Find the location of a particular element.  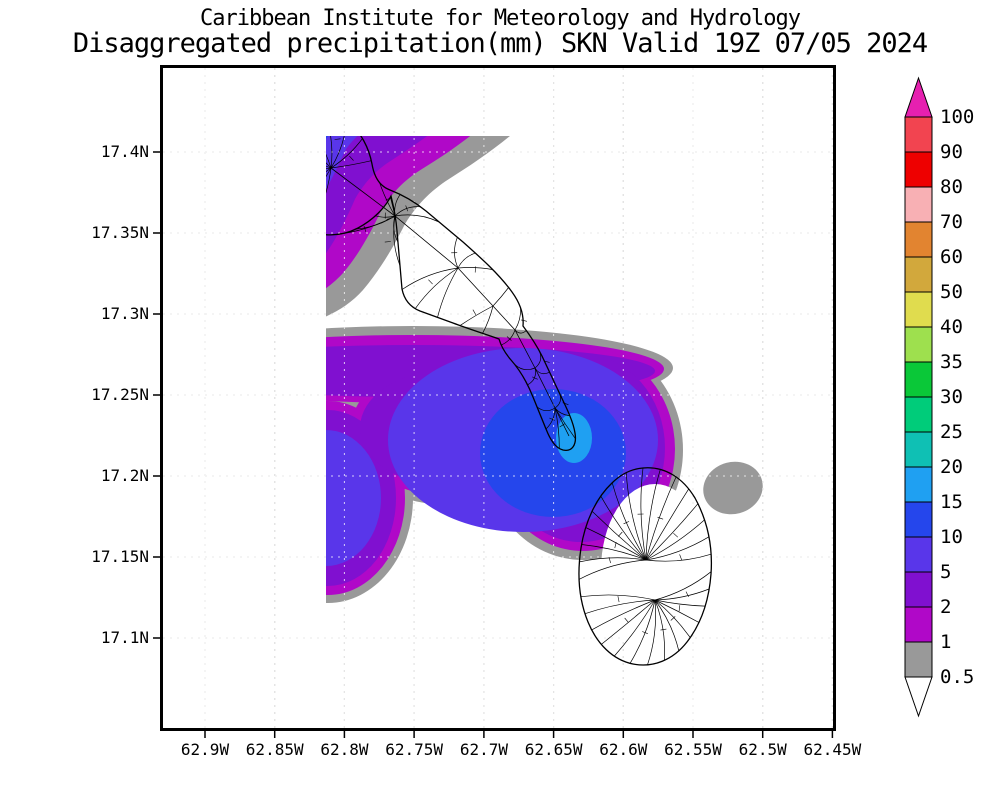

colorbar-label: 50 is located at coordinates (951, 292).